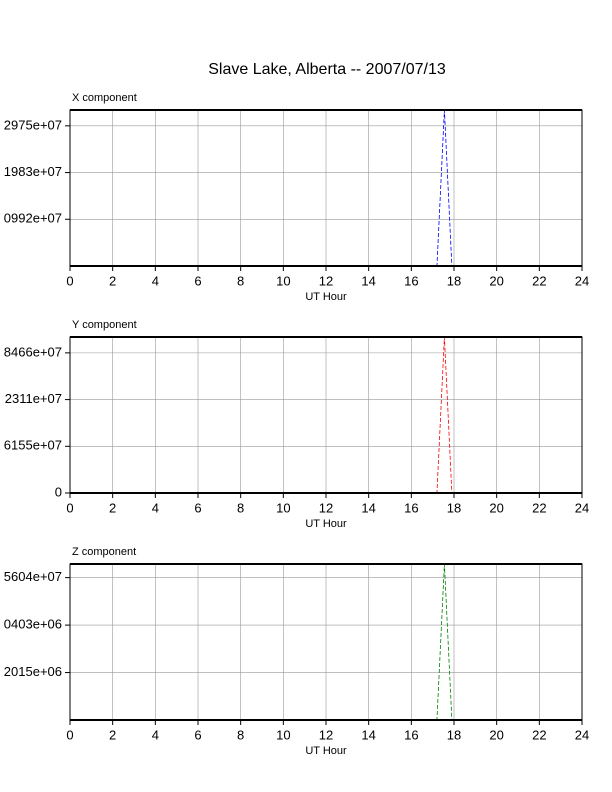 This screenshot has height=792, width=612. Describe the element at coordinates (33, 351) in the screenshot. I see `y-tick-label: 8466e+07` at that location.